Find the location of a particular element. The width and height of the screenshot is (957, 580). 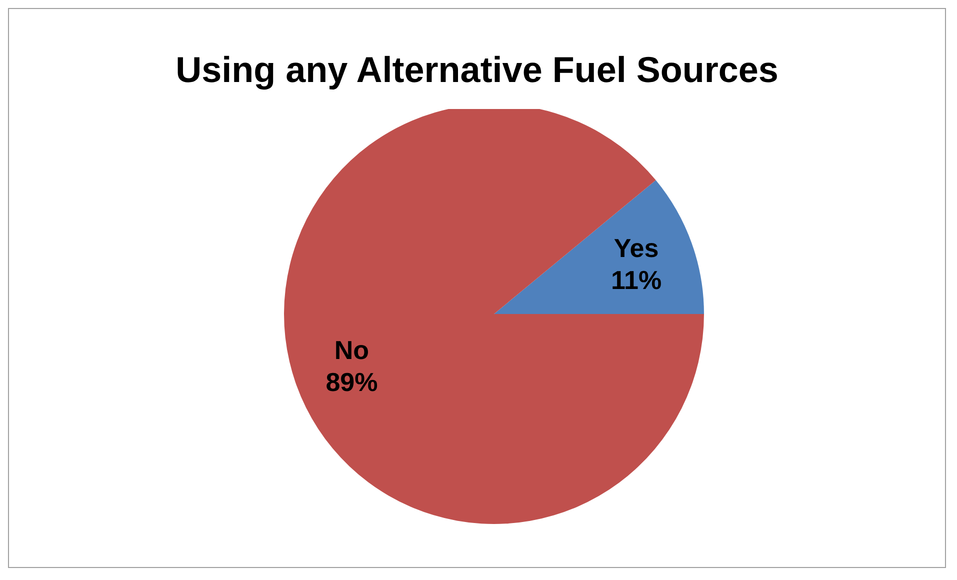

chart-title: Using any Alternative Fuel Sources is located at coordinates (477, 70).